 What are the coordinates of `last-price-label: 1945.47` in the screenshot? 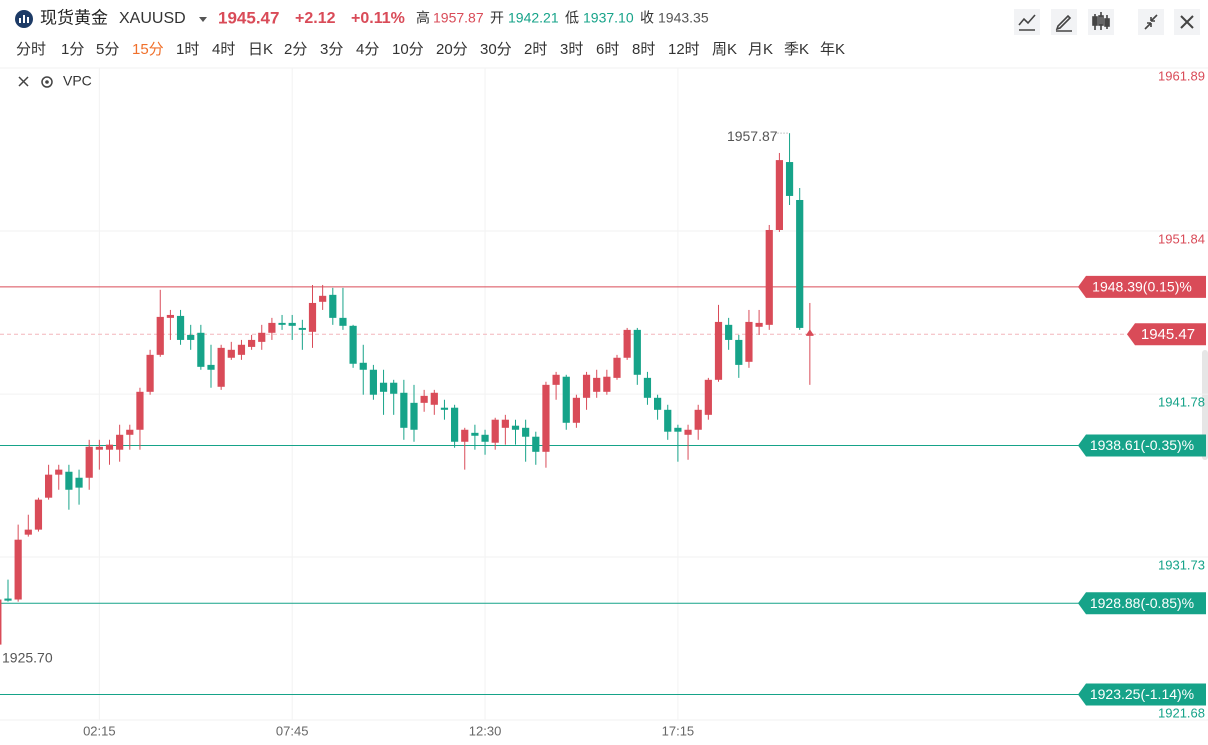 It's located at (1168, 334).